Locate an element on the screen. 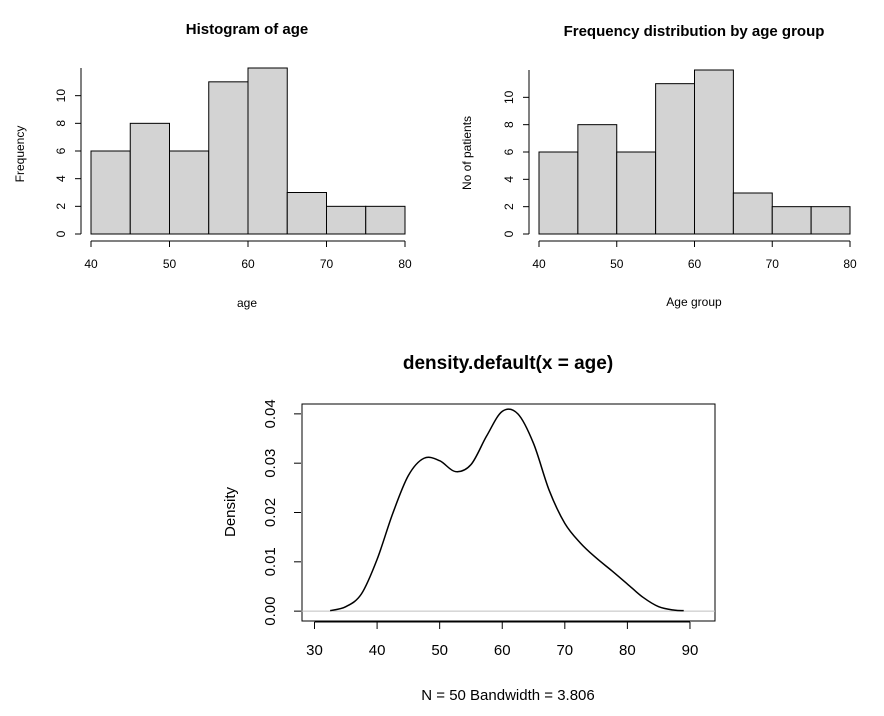 Image resolution: width=884 pixels, height=716 pixels. y-tick-label: 0.00 is located at coordinates (270, 611).